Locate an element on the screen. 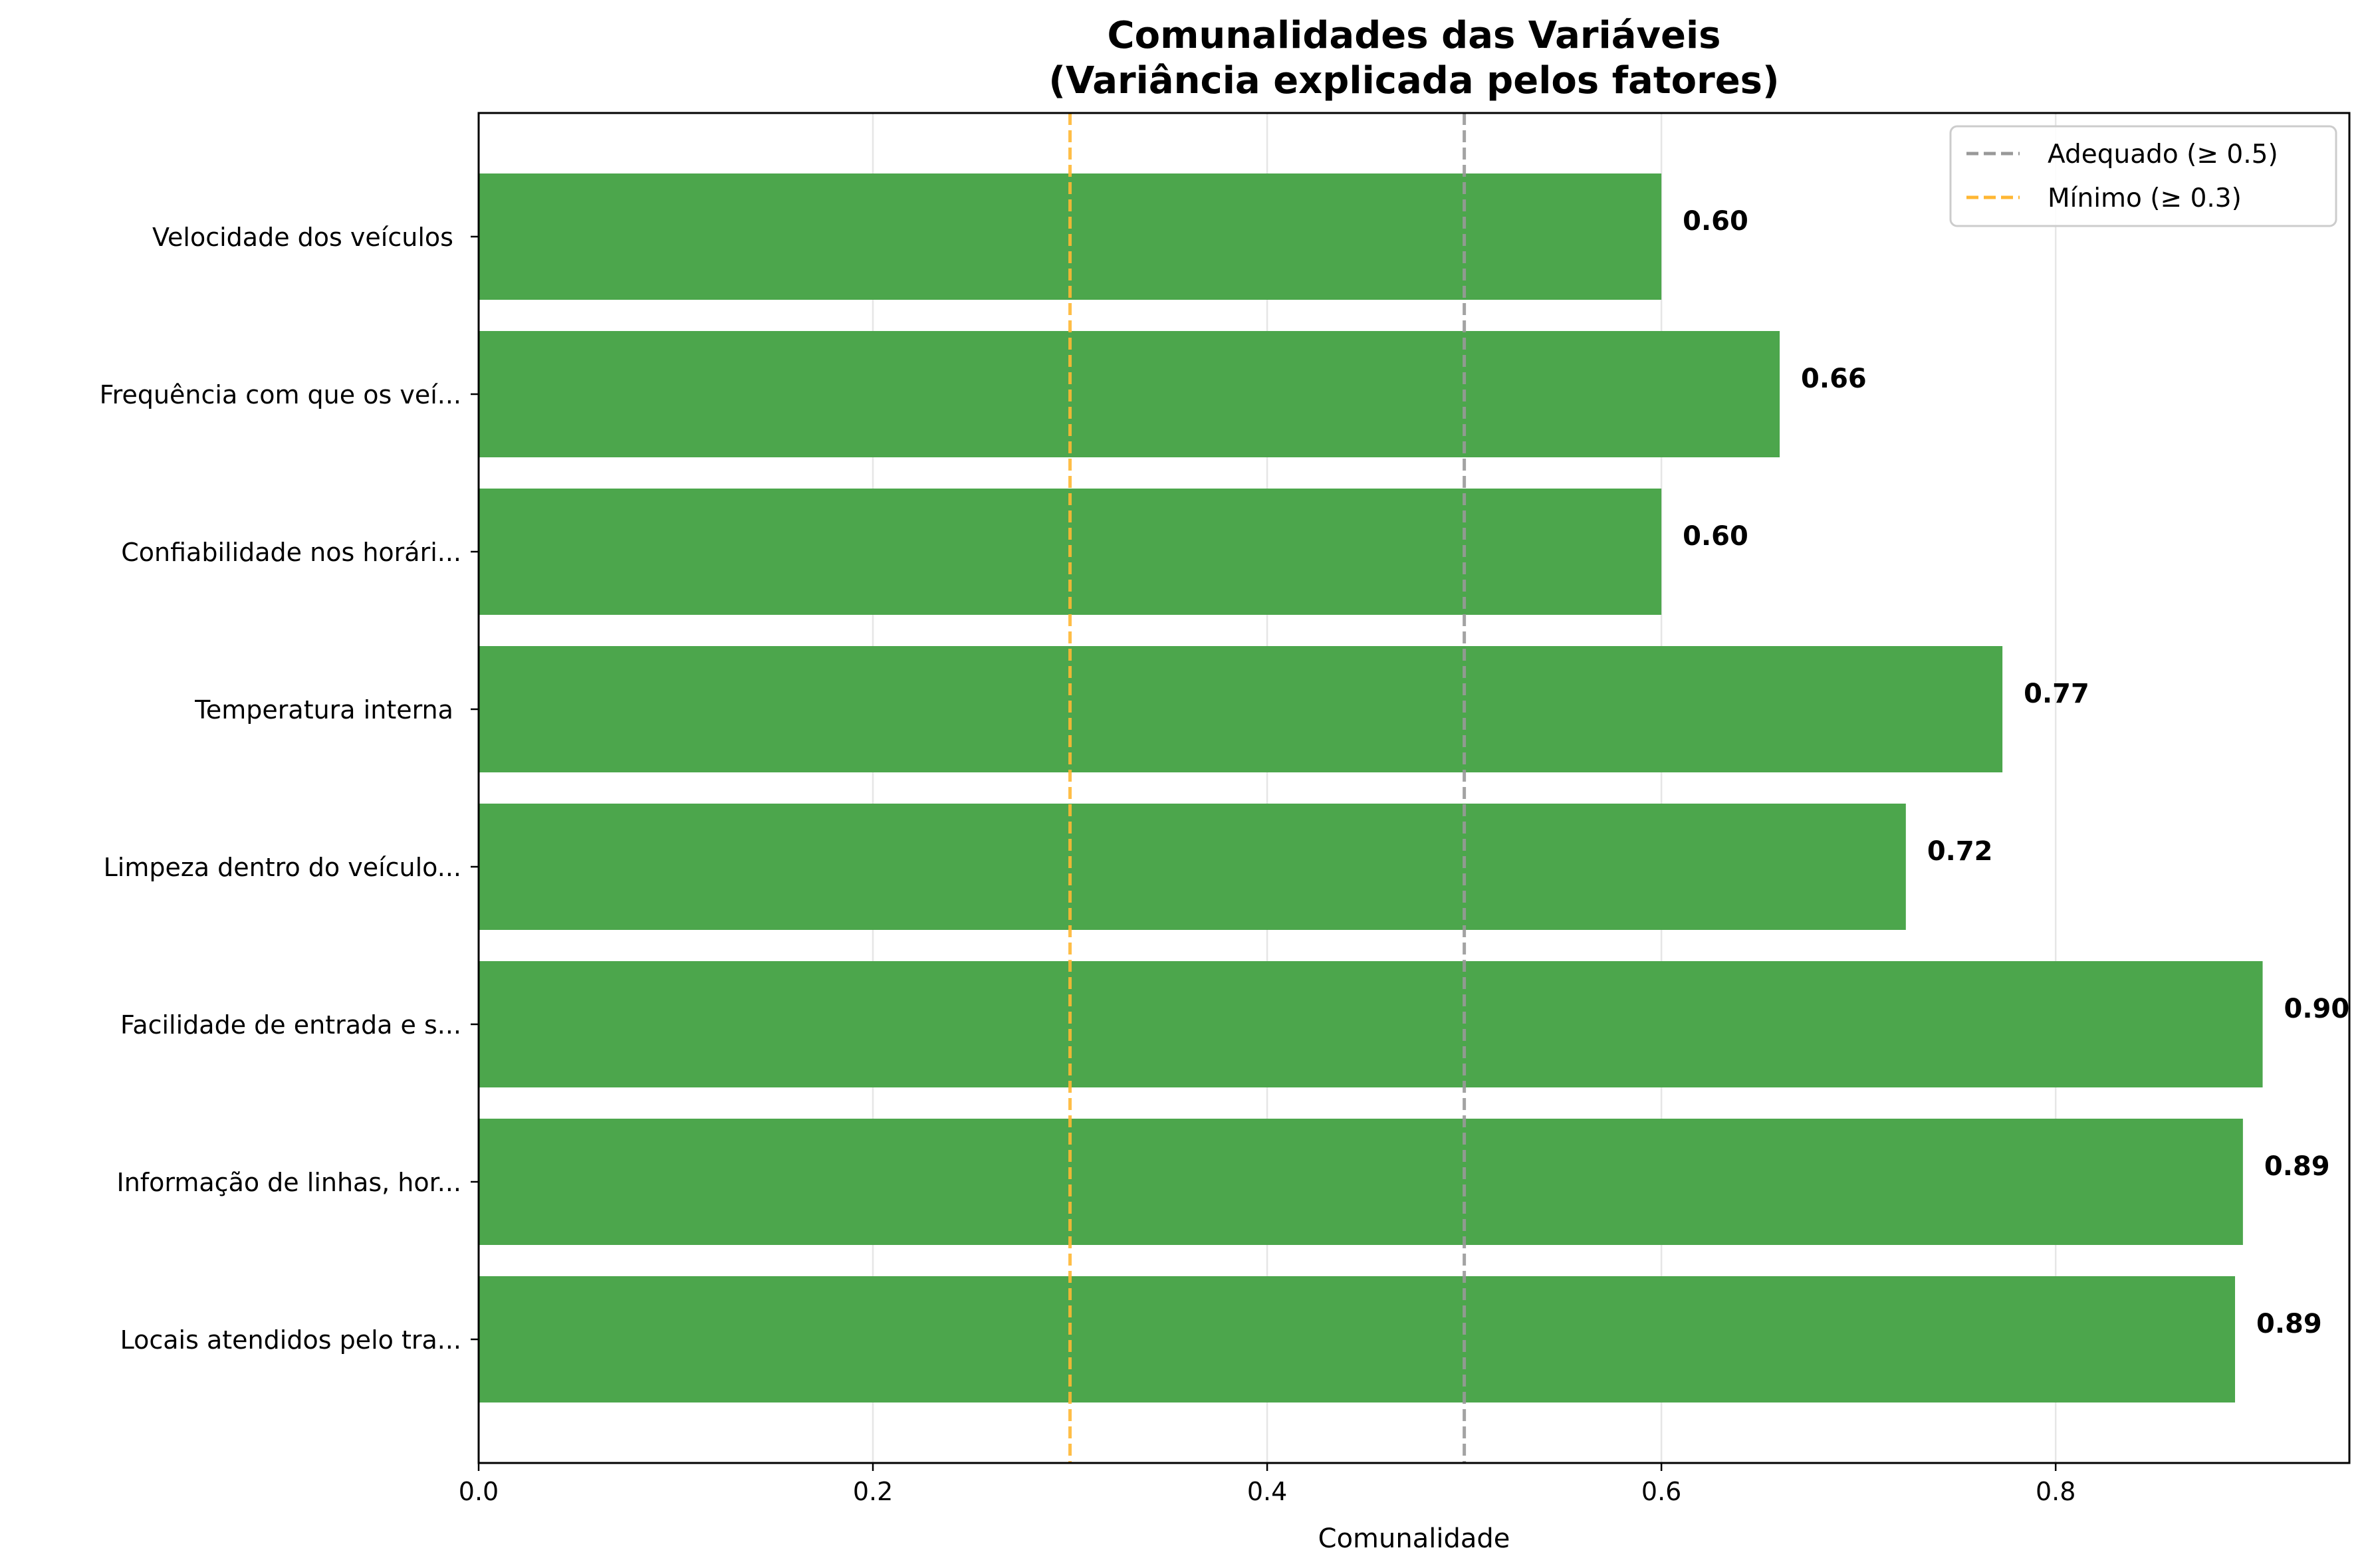  bar-value-label: 0.77 is located at coordinates (2056, 694).